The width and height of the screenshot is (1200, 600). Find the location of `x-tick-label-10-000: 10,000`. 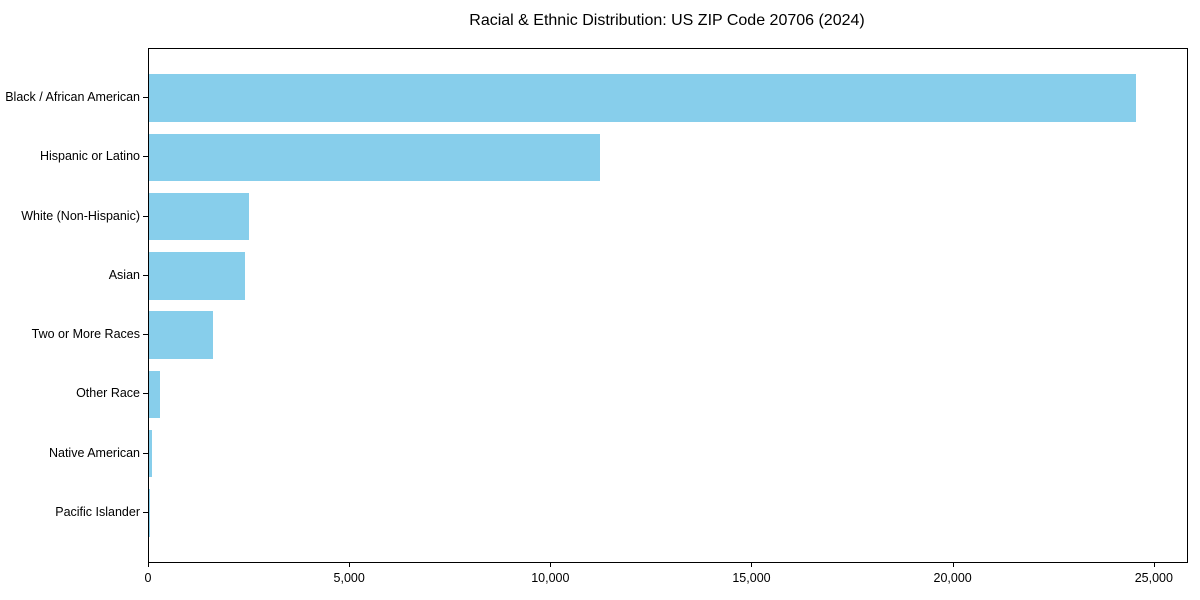

x-tick-label-10-000: 10,000 is located at coordinates (550, 578).